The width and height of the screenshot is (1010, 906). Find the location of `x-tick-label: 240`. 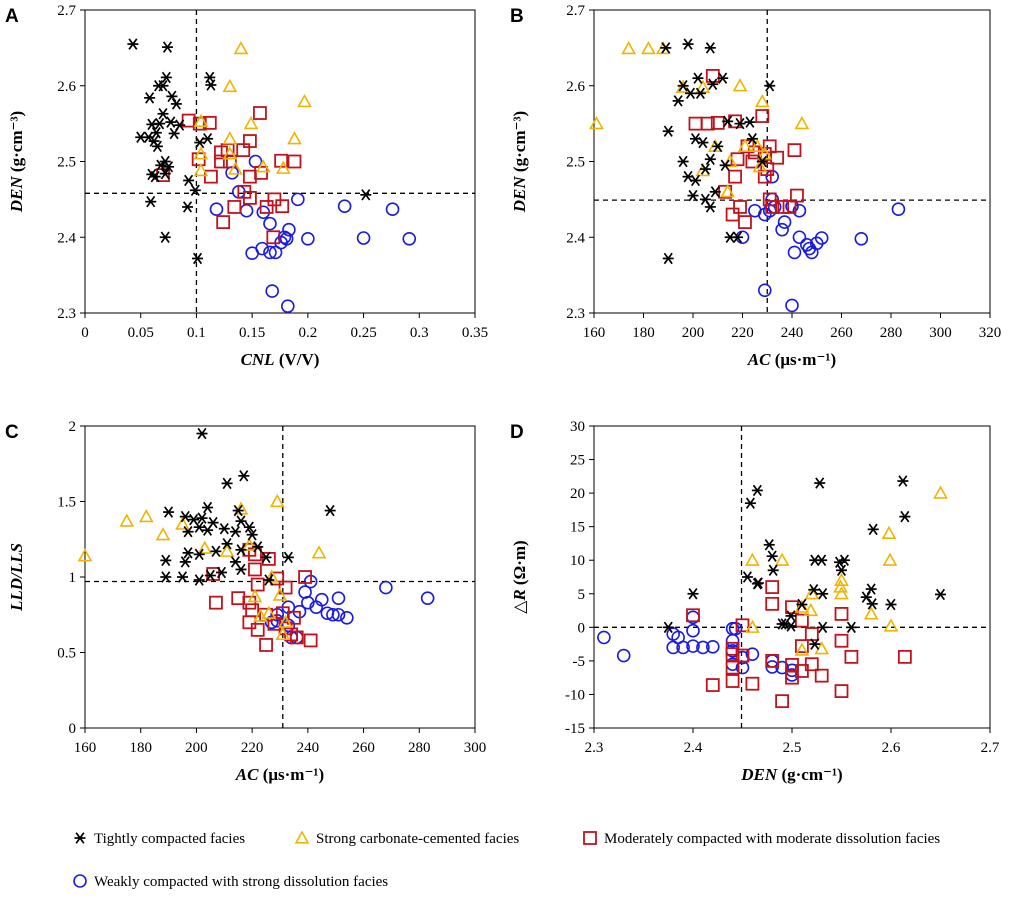

x-tick-label: 240 is located at coordinates (308, 748).